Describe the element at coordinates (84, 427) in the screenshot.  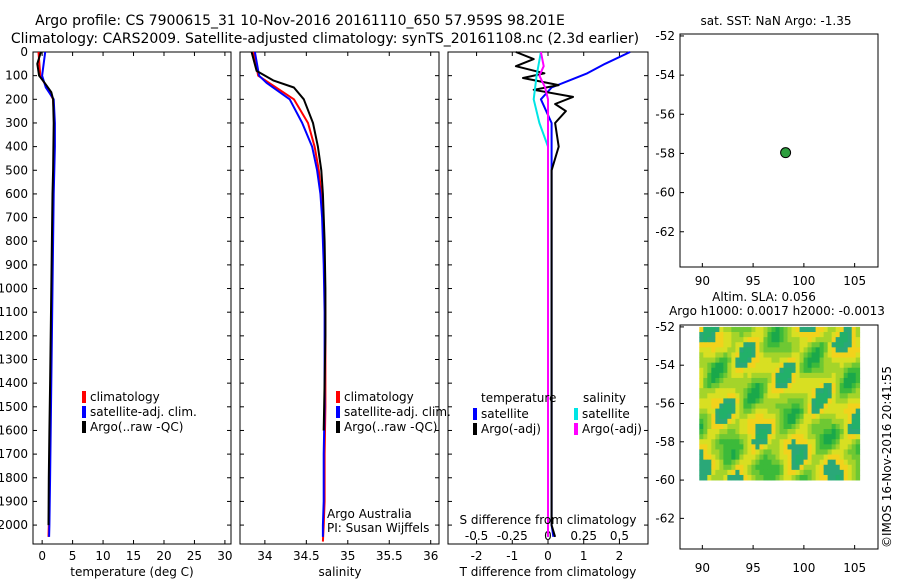
I see `legend-swatch` at that location.